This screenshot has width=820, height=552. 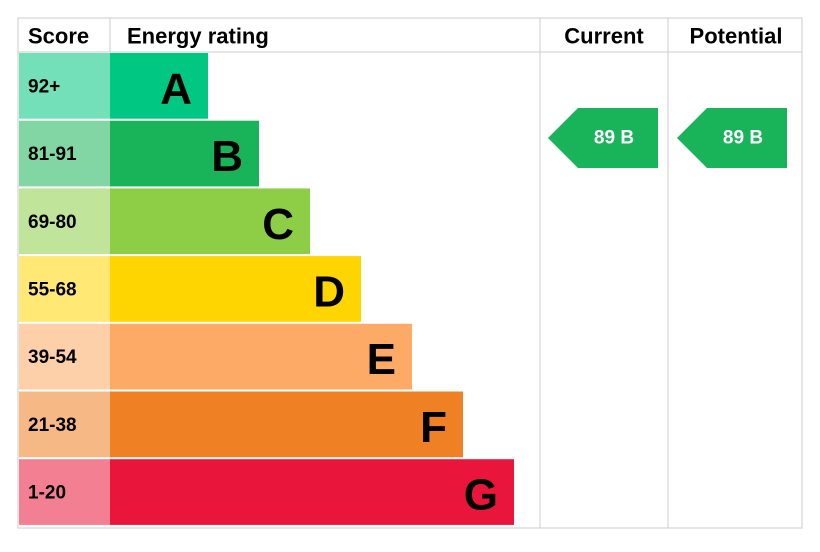 I want to click on header-potential: Potential, so click(x=736, y=36).